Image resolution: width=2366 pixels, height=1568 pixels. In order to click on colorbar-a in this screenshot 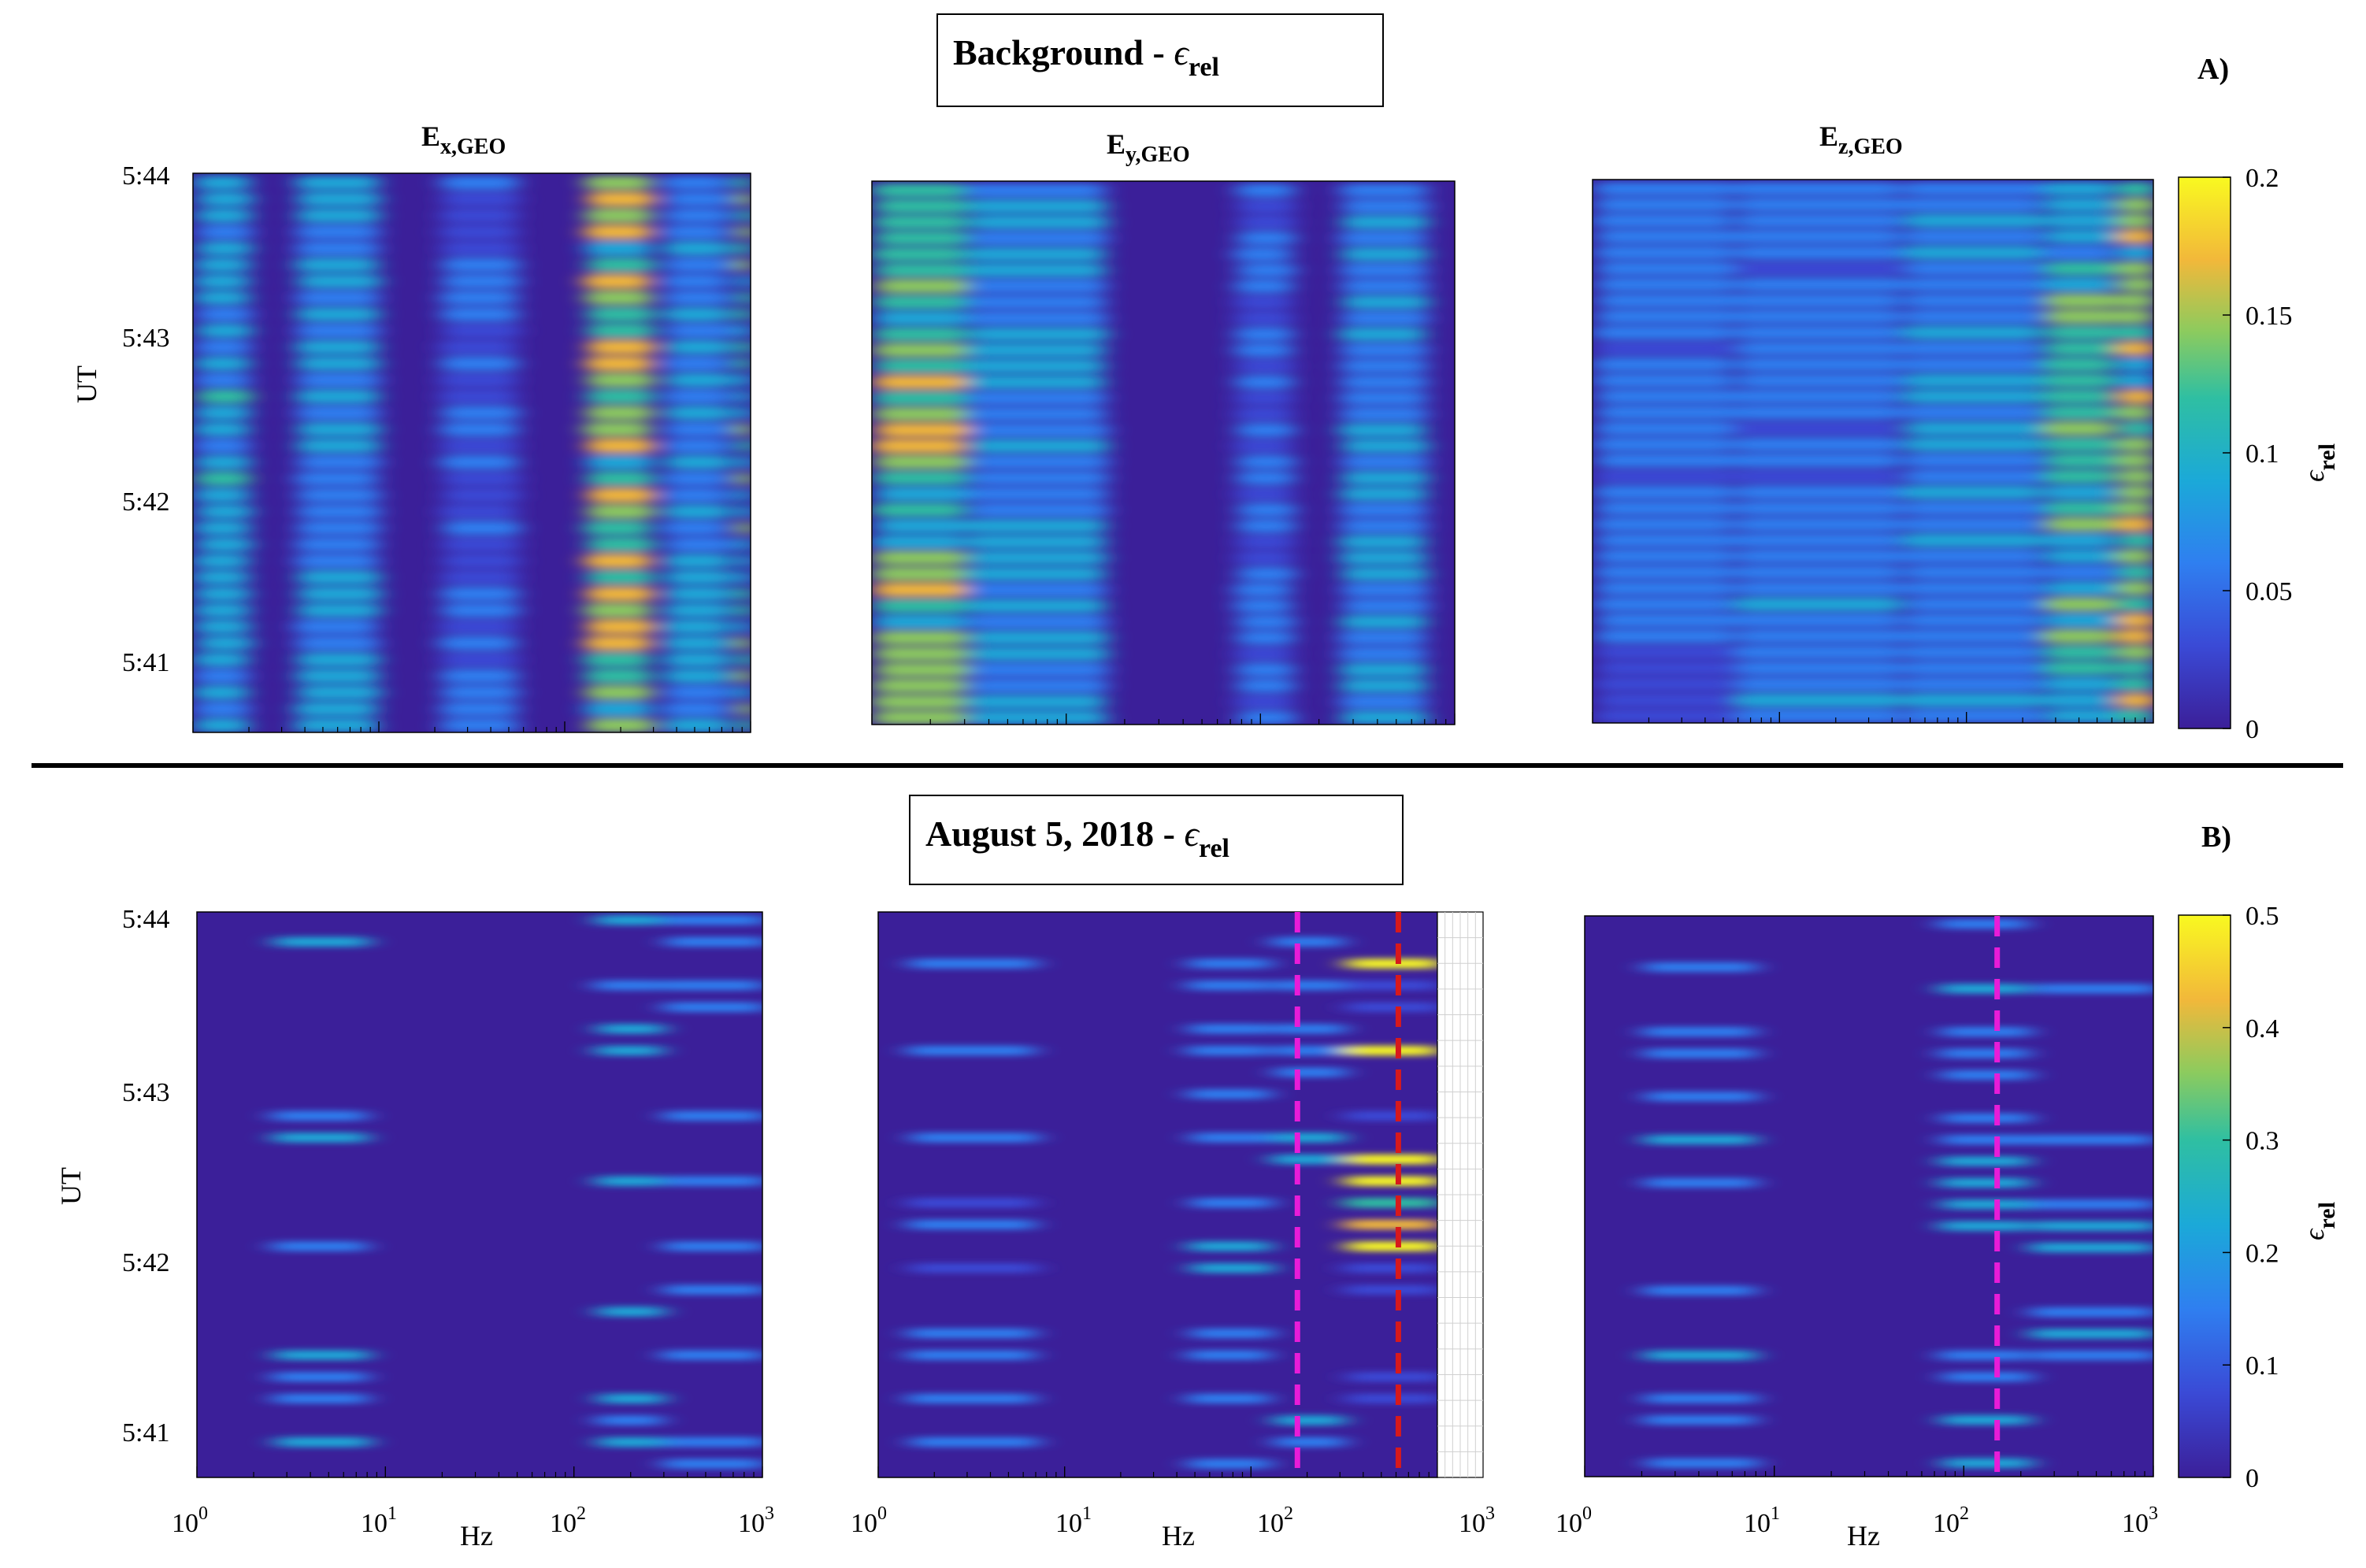, I will do `click(2204, 452)`.